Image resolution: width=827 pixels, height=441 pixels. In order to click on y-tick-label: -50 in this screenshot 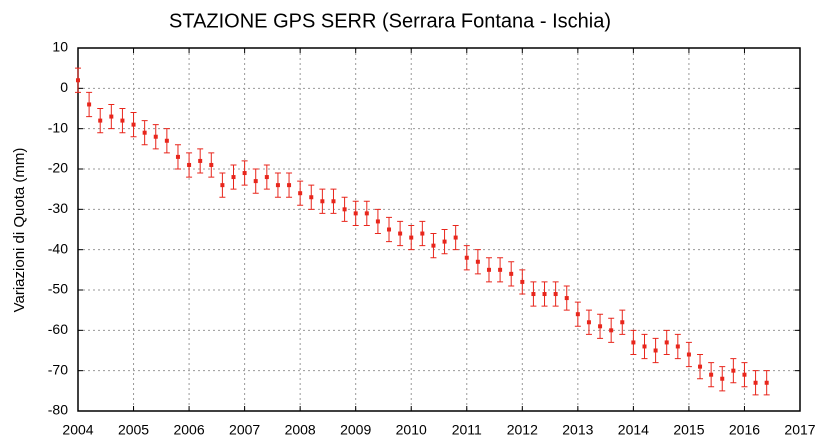, I will do `click(58, 289)`.